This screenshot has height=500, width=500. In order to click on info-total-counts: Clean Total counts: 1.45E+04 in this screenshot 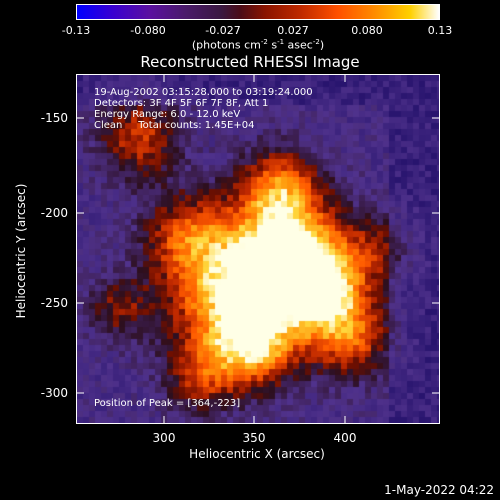, I will do `click(174, 125)`.